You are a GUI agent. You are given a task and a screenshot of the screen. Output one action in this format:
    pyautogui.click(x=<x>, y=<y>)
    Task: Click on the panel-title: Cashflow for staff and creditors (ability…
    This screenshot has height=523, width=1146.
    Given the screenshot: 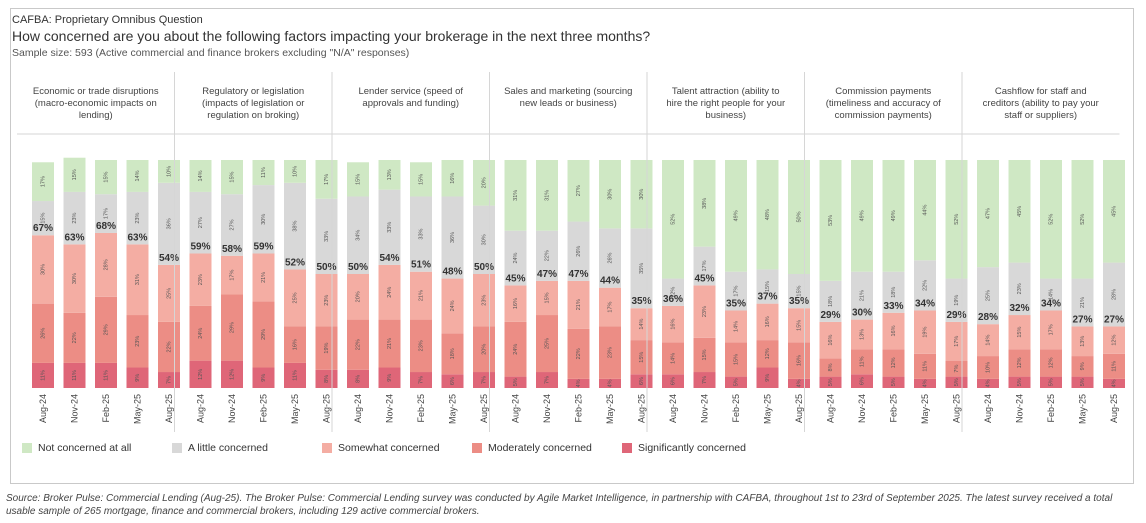 What is the action you would take?
    pyautogui.click(x=1041, y=103)
    